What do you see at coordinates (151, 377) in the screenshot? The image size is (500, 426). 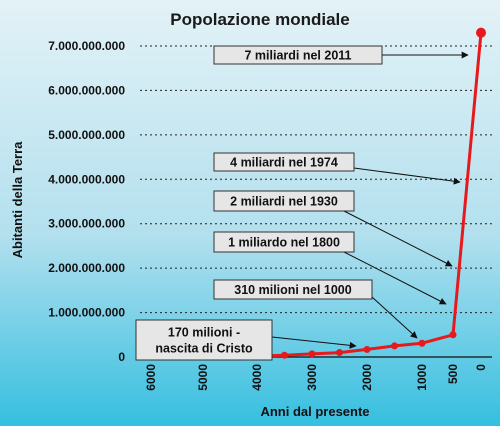 I see `x-tick-label: 6000` at bounding box center [151, 377].